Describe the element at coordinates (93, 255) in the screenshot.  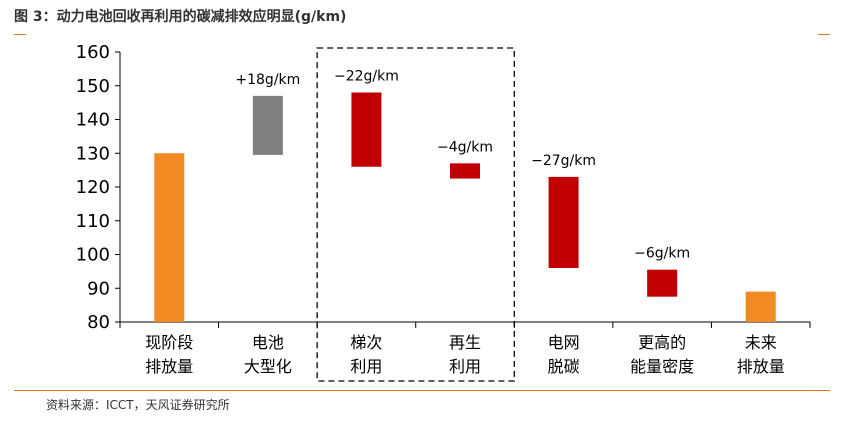
I see `y-tick-label: 100` at that location.